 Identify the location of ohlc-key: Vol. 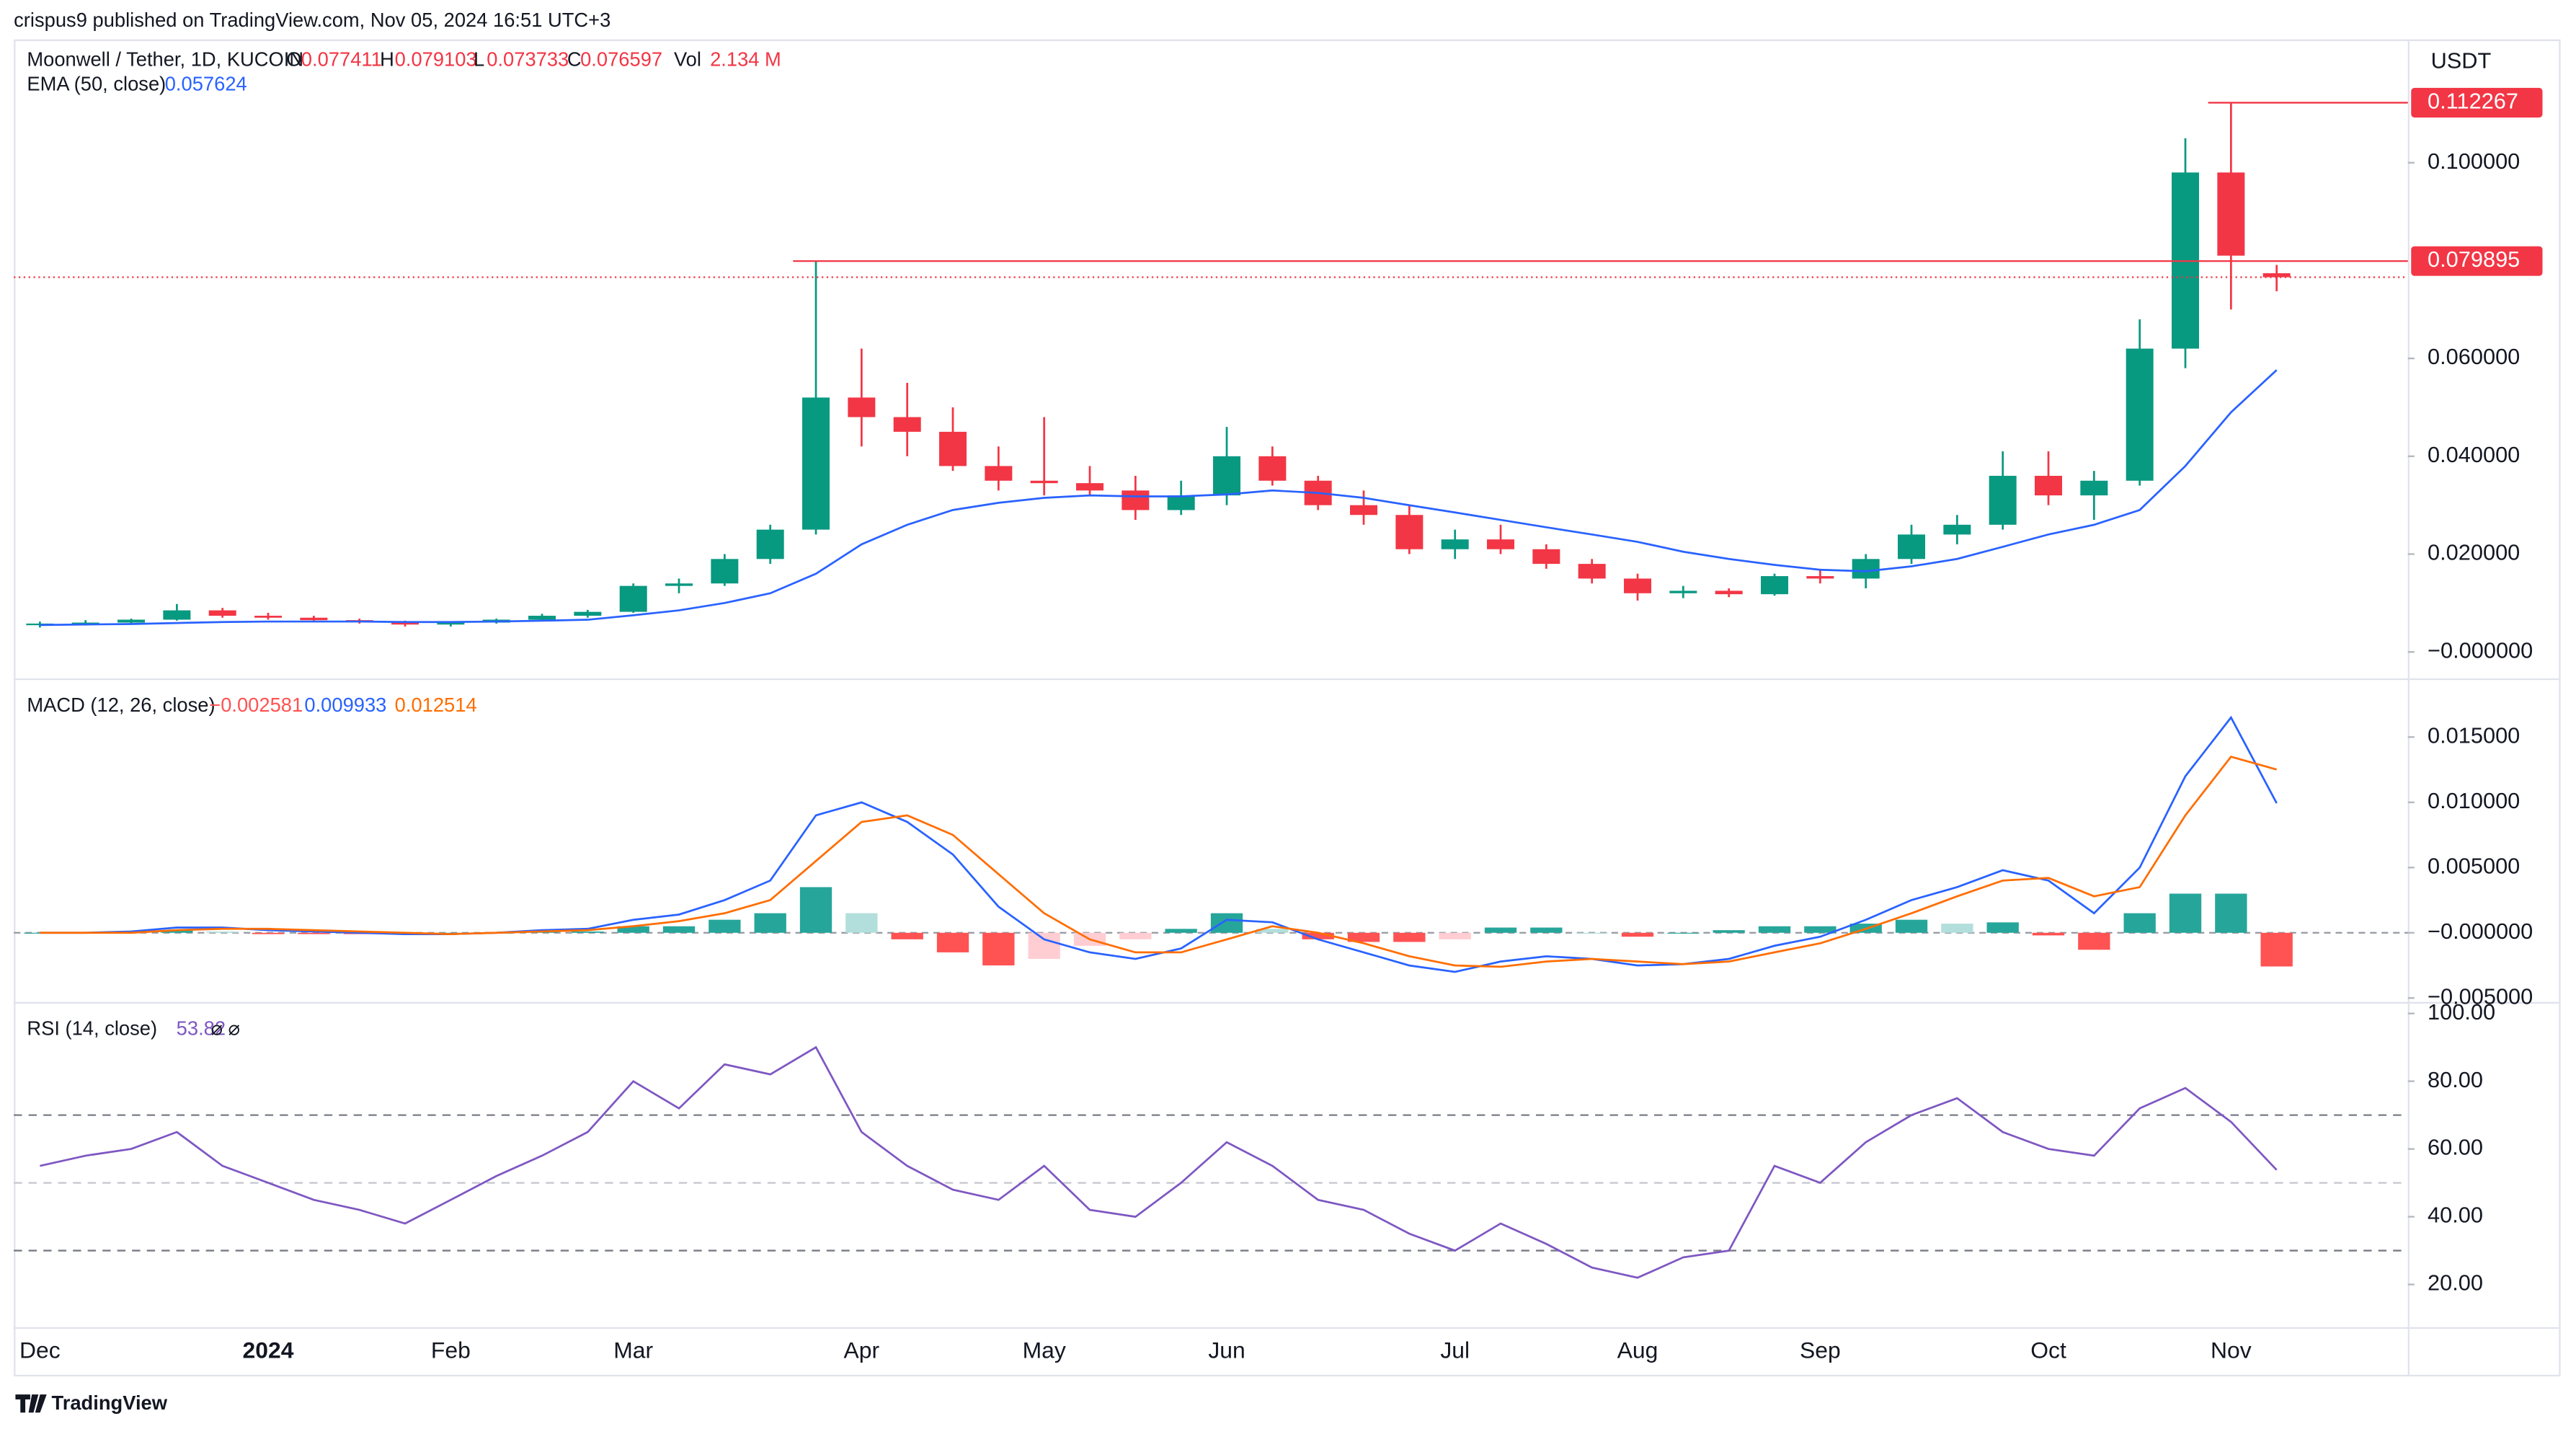
(687, 60).